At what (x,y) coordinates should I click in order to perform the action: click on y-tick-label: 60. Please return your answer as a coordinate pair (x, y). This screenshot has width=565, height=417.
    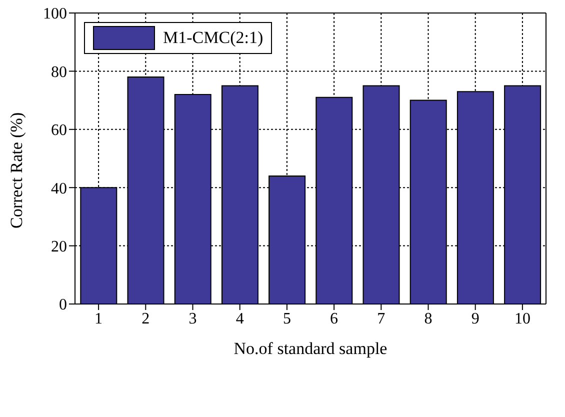
    Looking at the image, I should click on (59, 131).